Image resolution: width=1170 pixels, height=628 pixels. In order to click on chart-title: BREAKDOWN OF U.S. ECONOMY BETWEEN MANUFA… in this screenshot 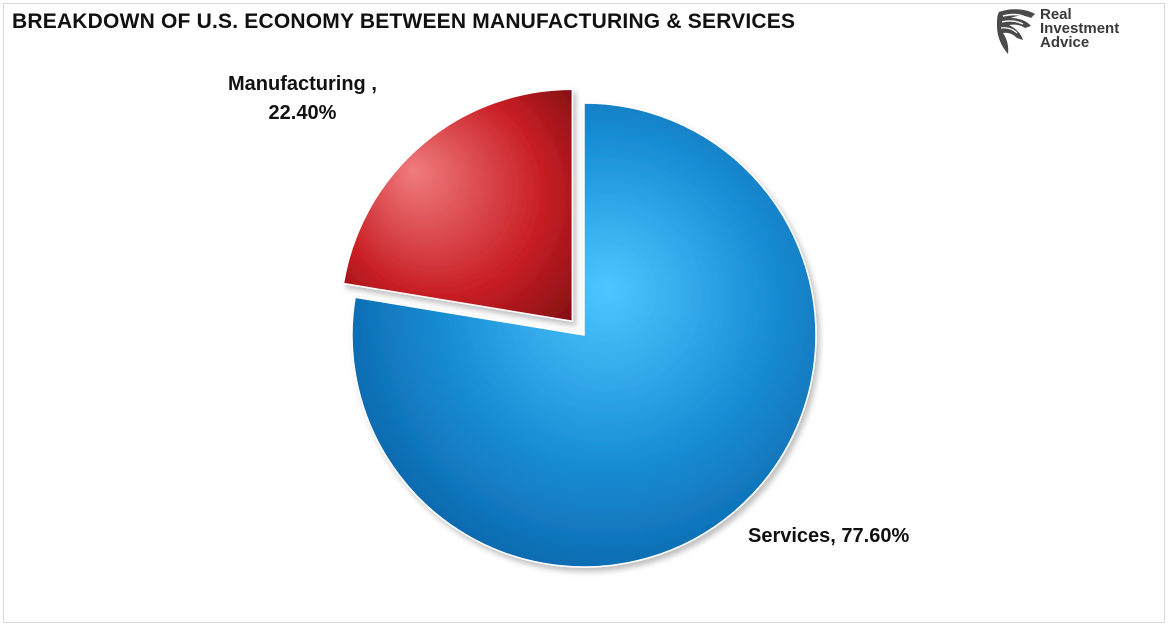, I will do `click(404, 21)`.